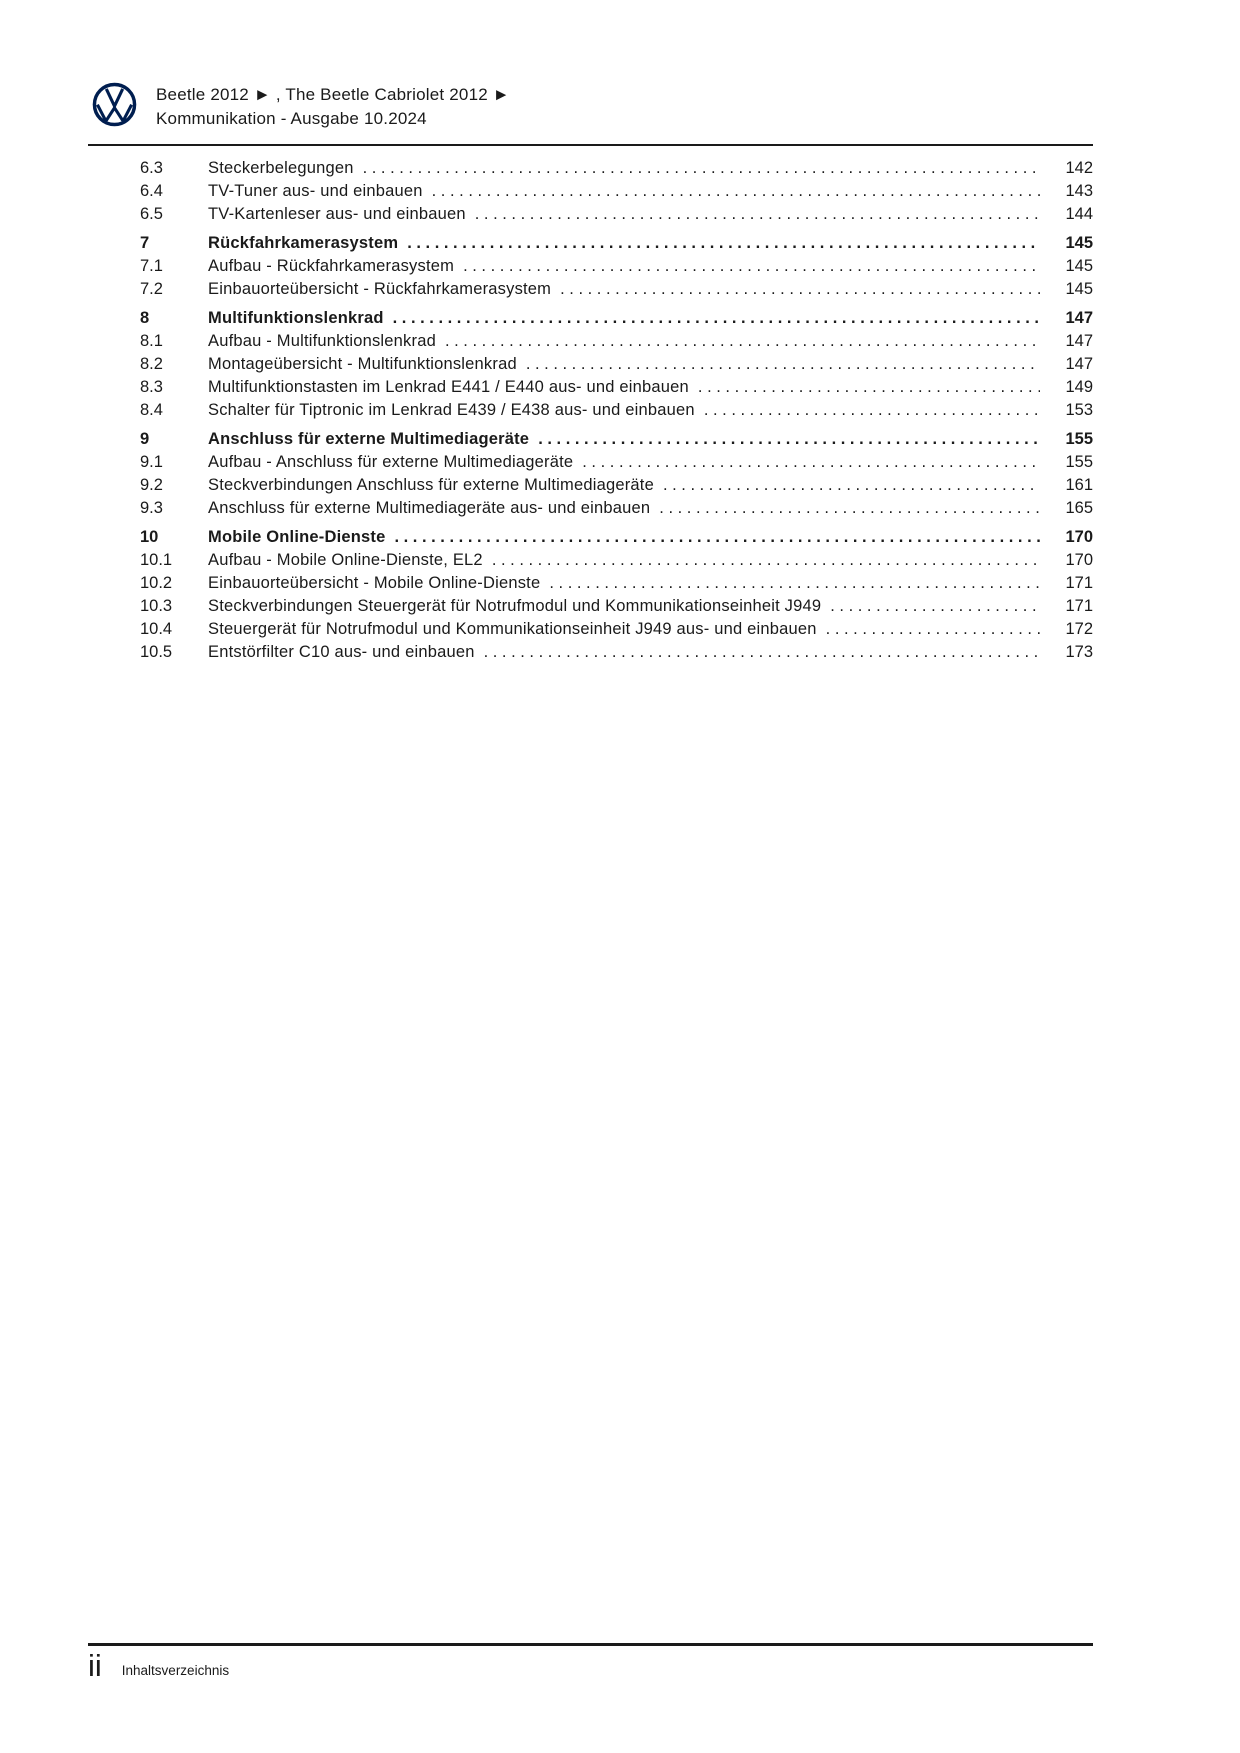  I want to click on toc-entry-number: 6.5, so click(151, 214).